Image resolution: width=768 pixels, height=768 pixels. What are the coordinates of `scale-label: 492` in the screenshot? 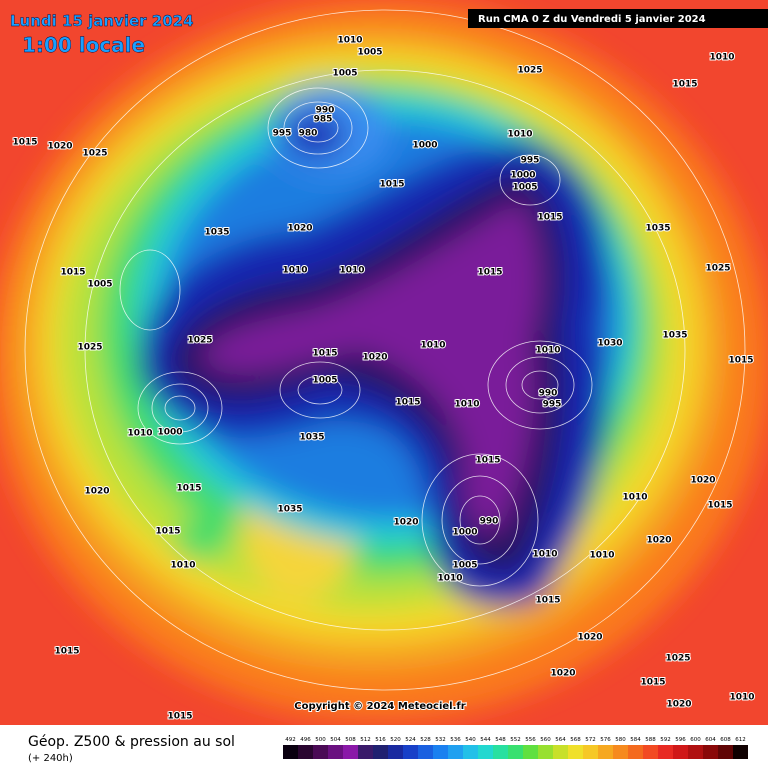 It's located at (290, 740).